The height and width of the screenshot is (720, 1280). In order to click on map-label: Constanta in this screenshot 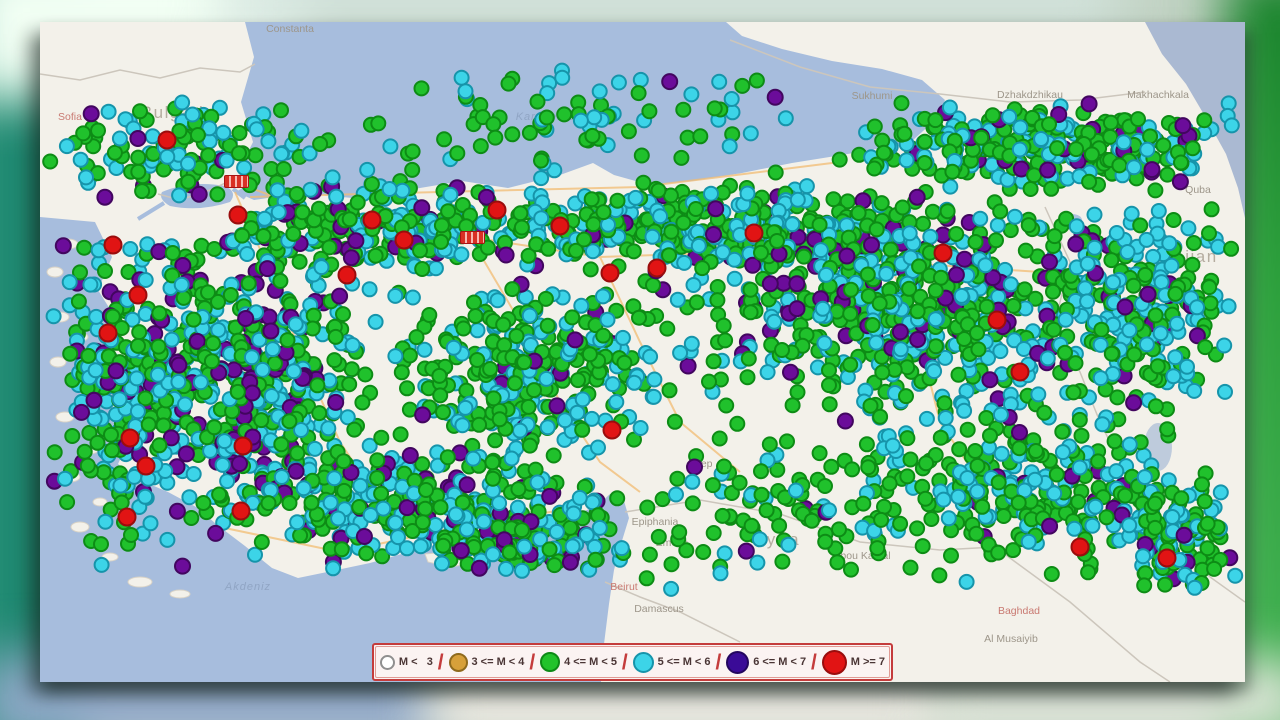, I will do `click(290, 29)`.